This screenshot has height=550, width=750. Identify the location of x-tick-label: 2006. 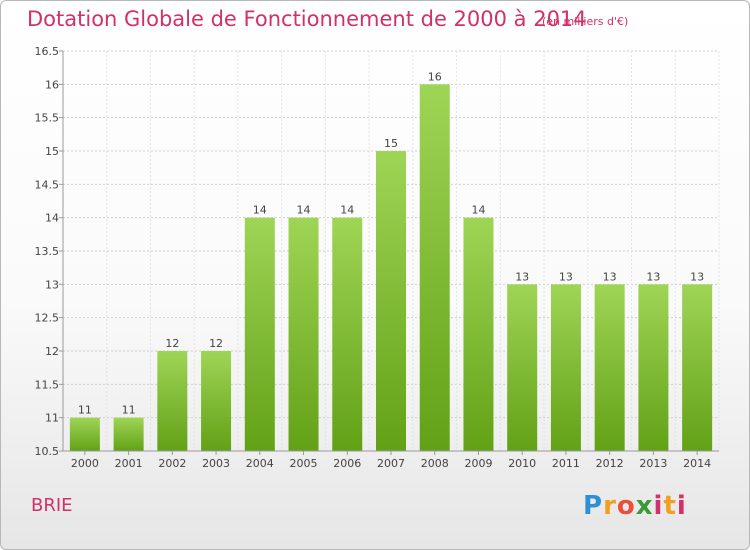
(347, 463).